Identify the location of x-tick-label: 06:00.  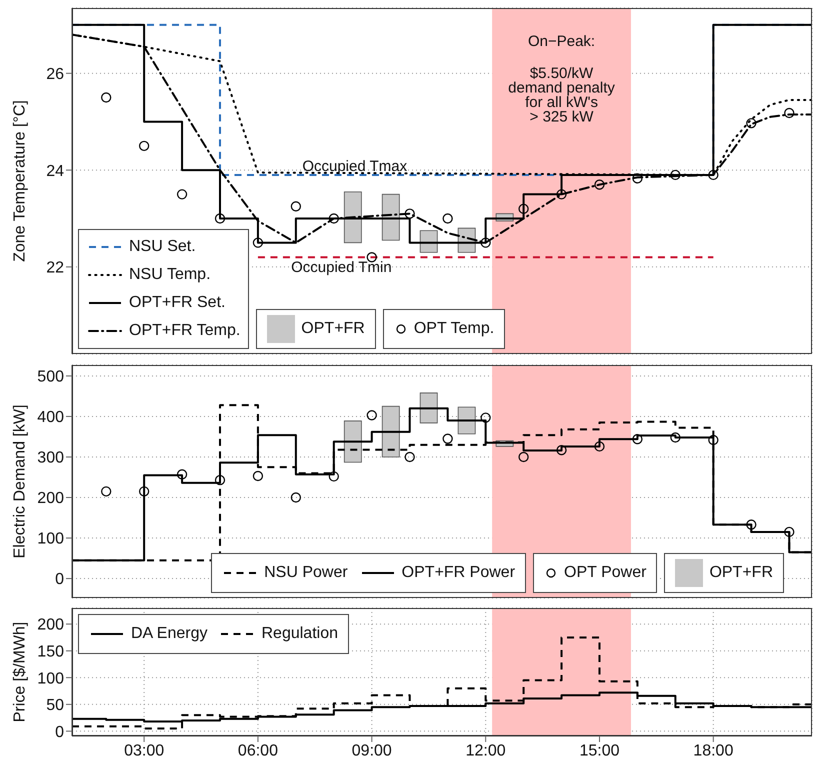
(258, 751).